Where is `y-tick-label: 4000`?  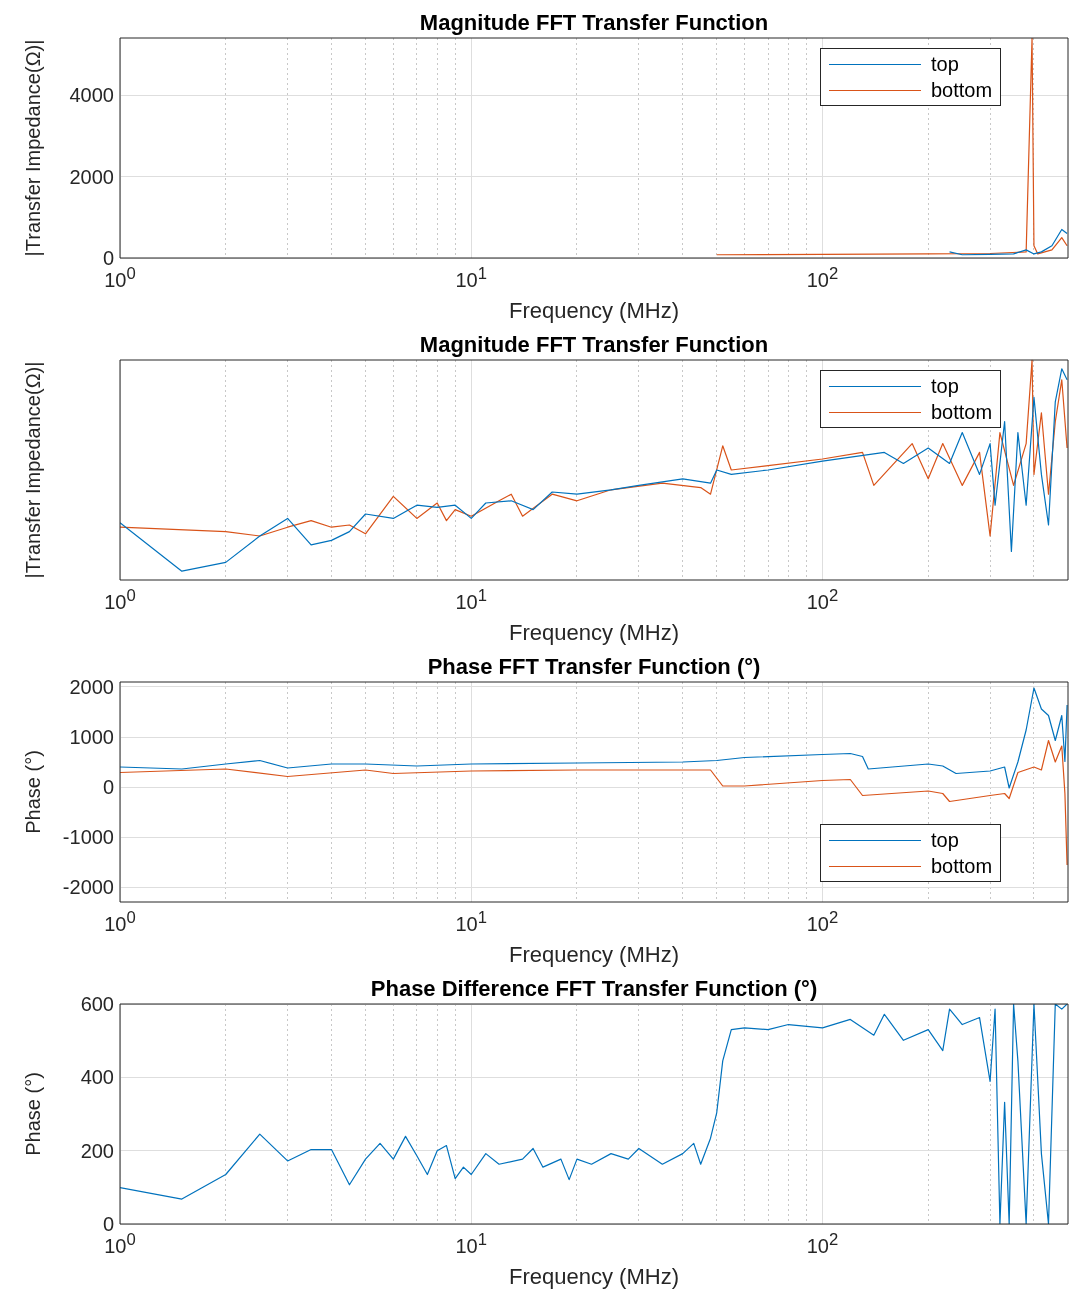 y-tick-label: 4000 is located at coordinates (91, 95).